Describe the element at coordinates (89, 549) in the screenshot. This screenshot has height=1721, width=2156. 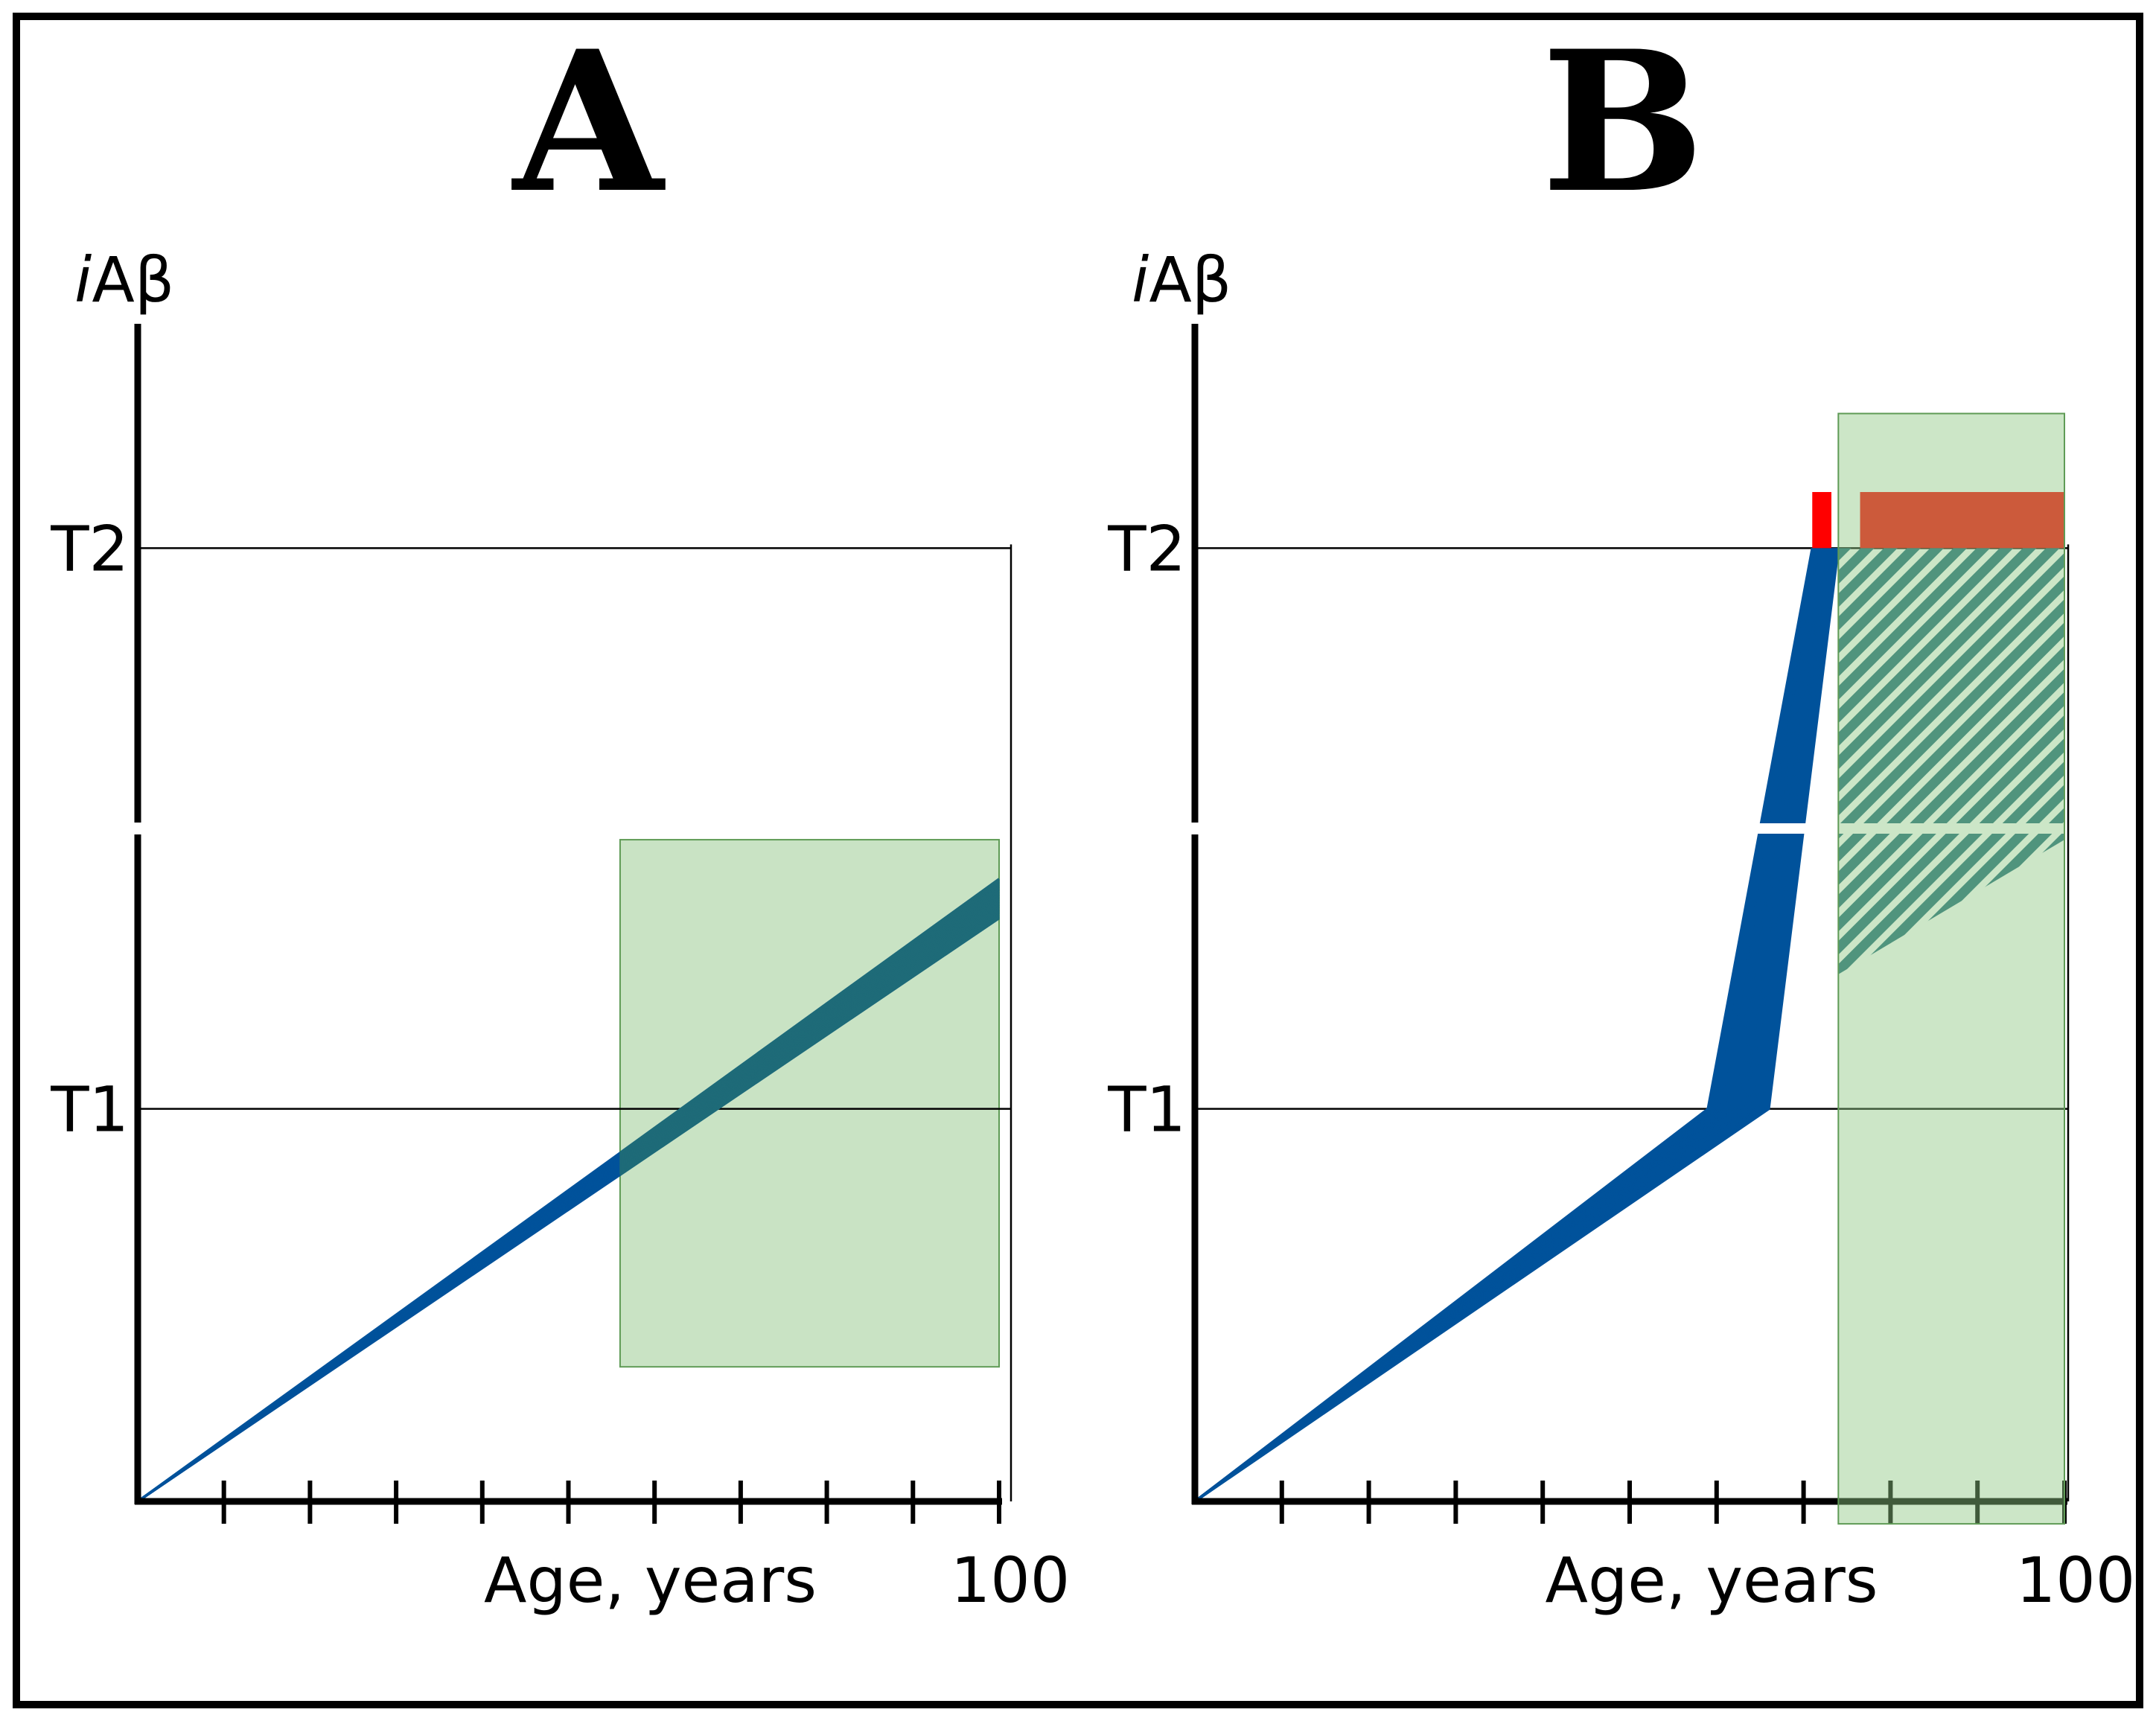
I see `panel-a-t2-label: T2` at that location.